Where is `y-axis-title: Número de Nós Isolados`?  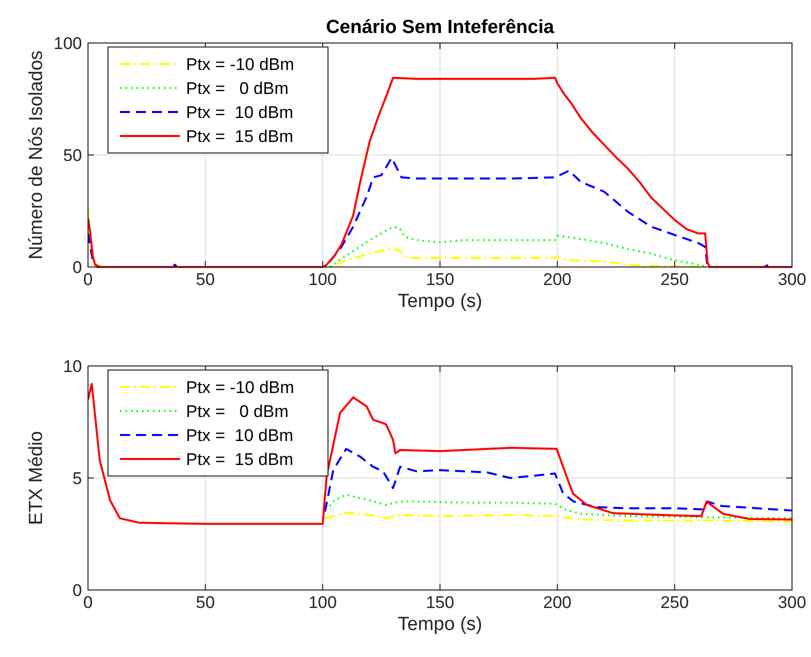 y-axis-title: Número de Nós Isolados is located at coordinates (36, 155).